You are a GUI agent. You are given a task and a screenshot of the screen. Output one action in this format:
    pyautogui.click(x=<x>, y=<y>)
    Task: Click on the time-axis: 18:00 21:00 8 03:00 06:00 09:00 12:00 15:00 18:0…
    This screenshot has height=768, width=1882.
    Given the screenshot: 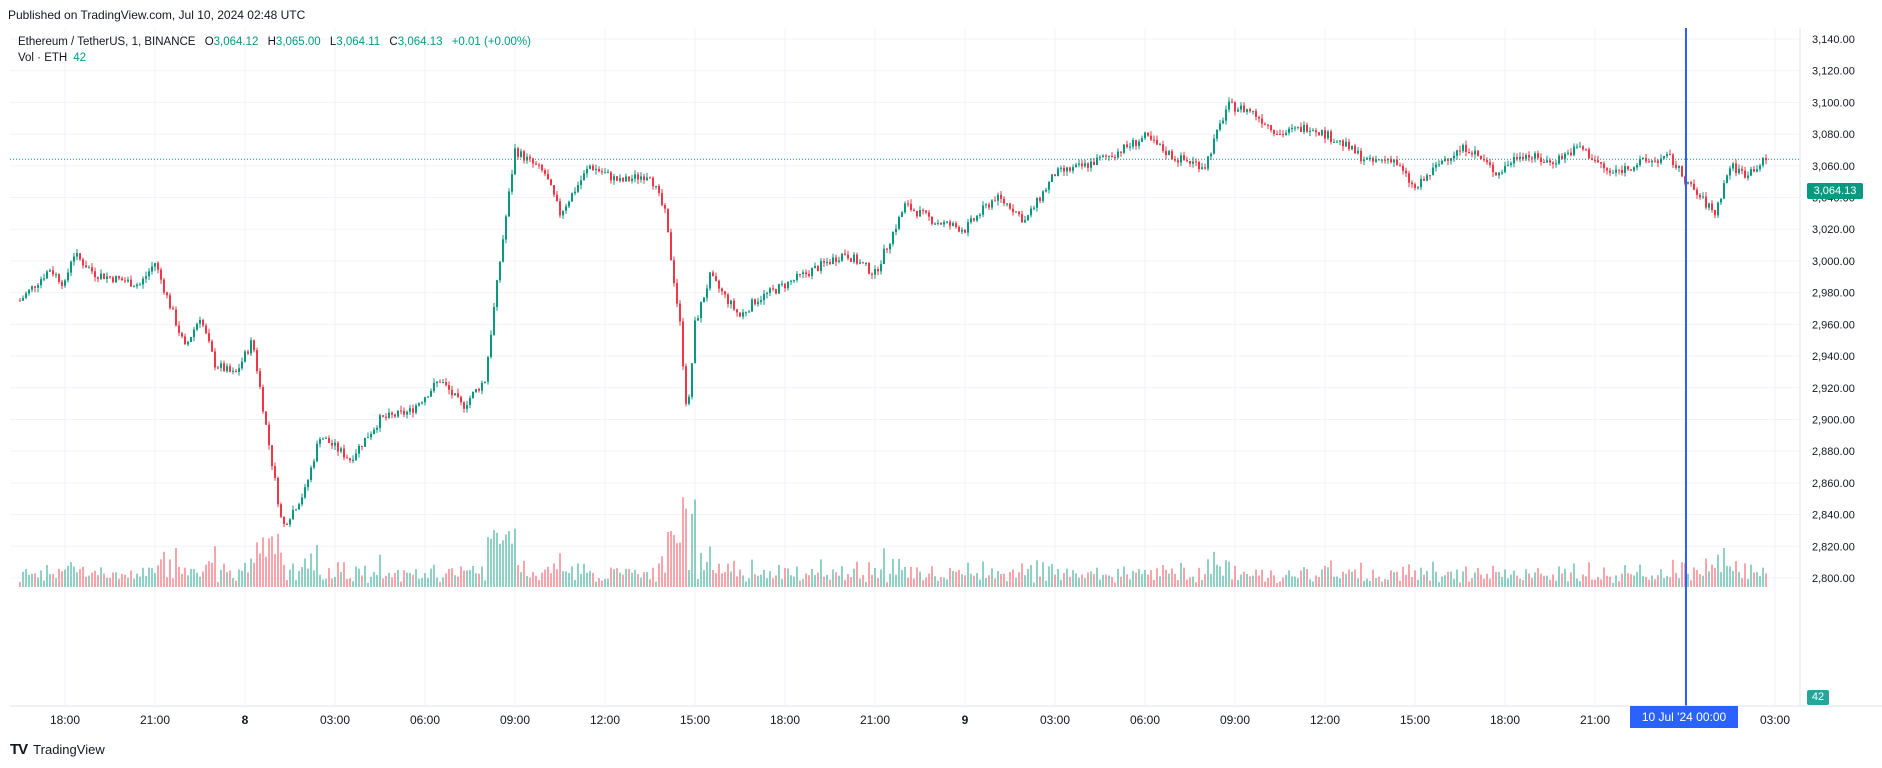 What is the action you would take?
    pyautogui.click(x=920, y=720)
    